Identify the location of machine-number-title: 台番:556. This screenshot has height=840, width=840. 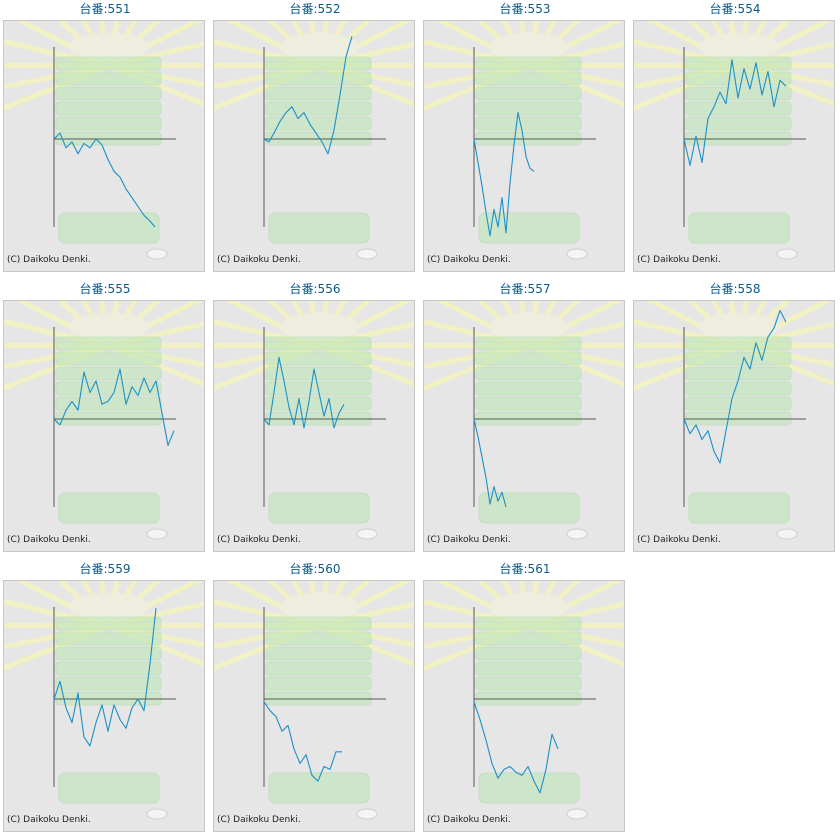
(315, 290).